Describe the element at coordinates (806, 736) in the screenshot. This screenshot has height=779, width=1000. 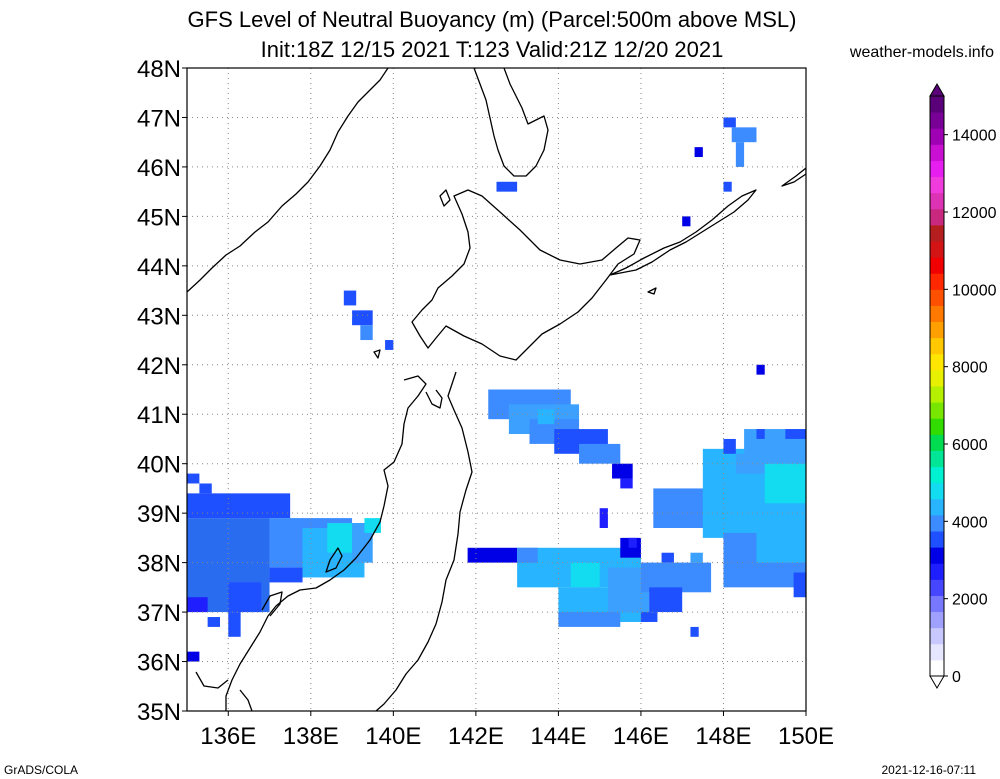
I see `lon-tick-label: 150E` at that location.